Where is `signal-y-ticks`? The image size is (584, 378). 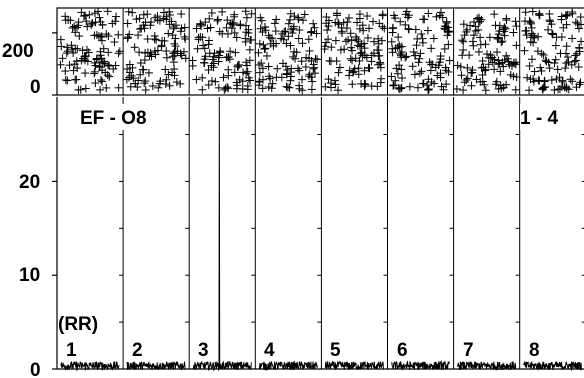
signal-y-ticks is located at coordinates (54, 275).